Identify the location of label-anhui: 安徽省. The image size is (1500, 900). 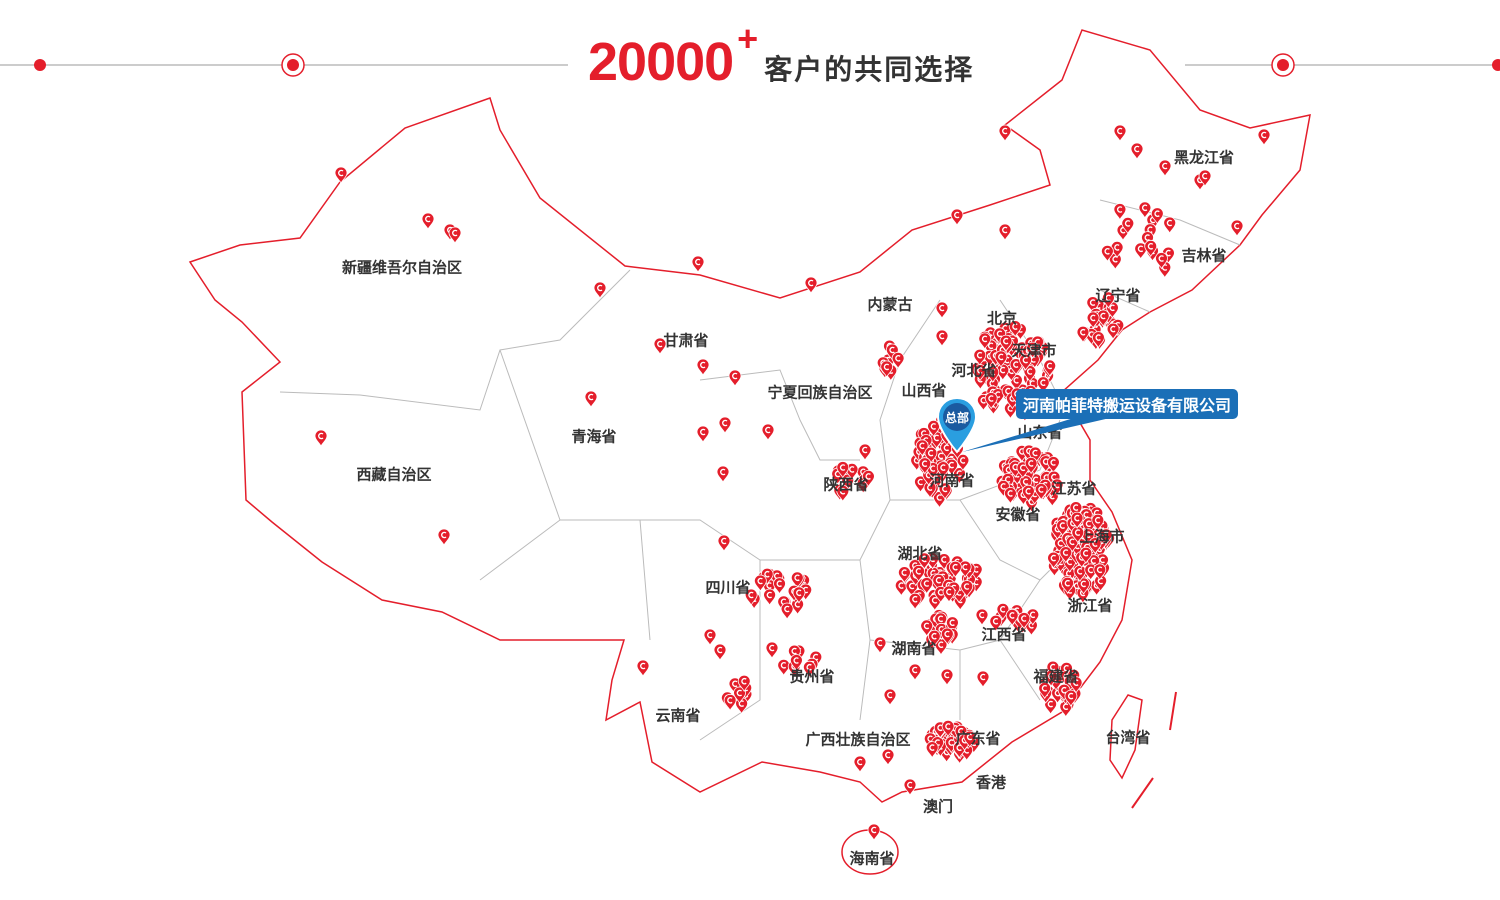
(1018, 514).